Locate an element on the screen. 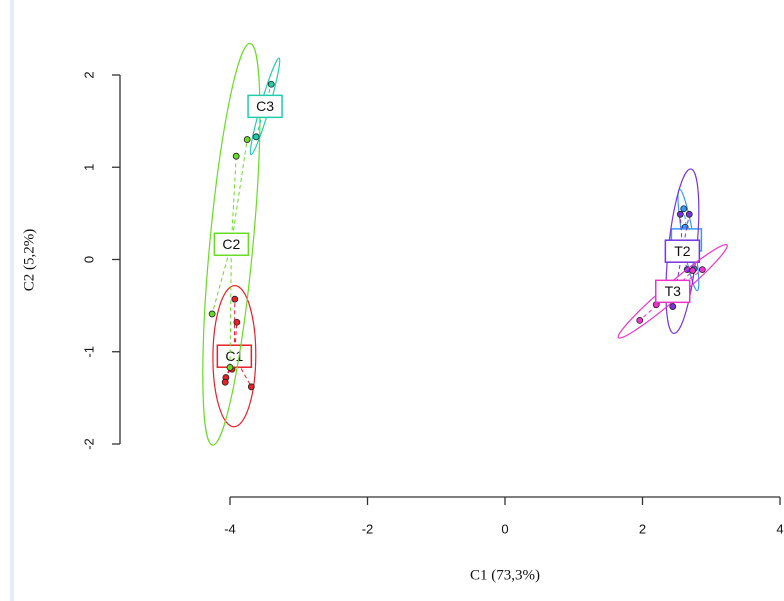 This screenshot has height=601, width=784. x-axis-title: C1 (73,3%) is located at coordinates (505, 575).